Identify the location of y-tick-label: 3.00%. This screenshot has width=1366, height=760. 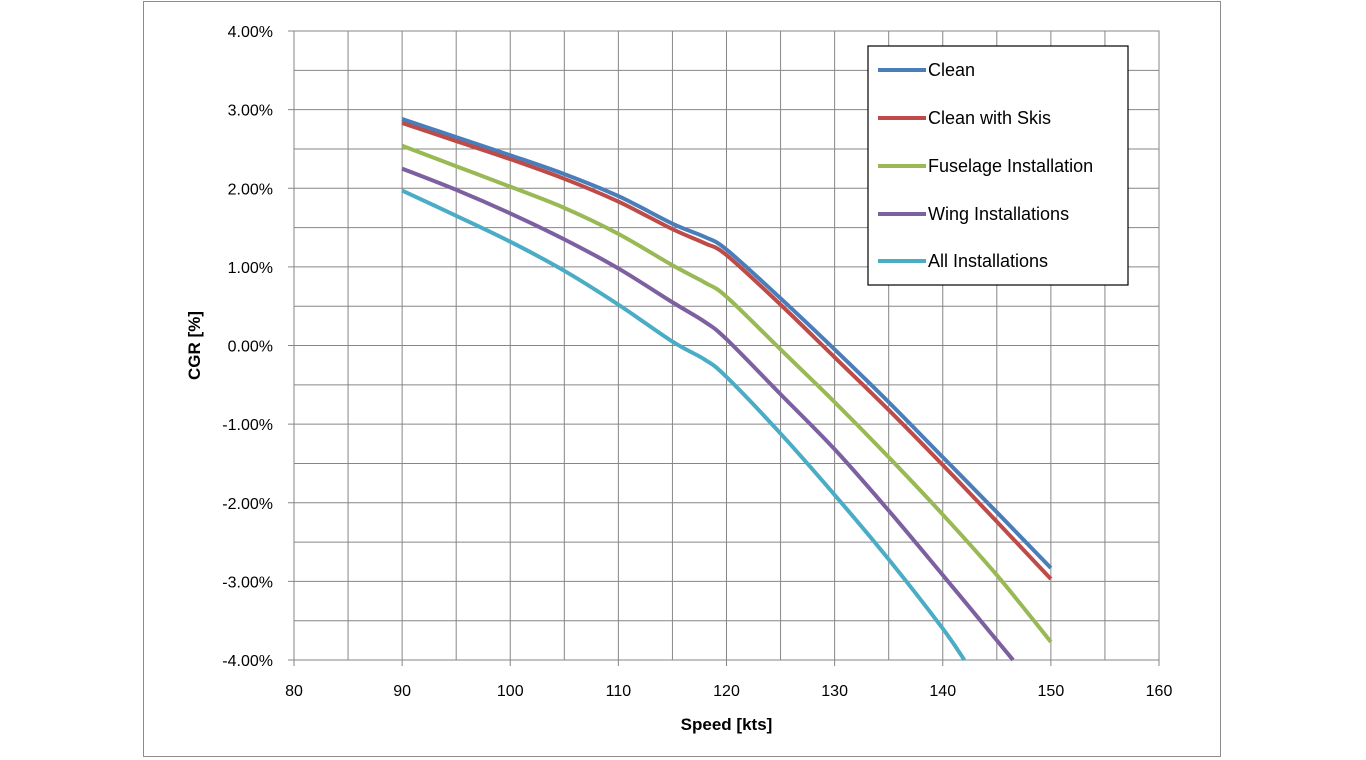
(250, 111).